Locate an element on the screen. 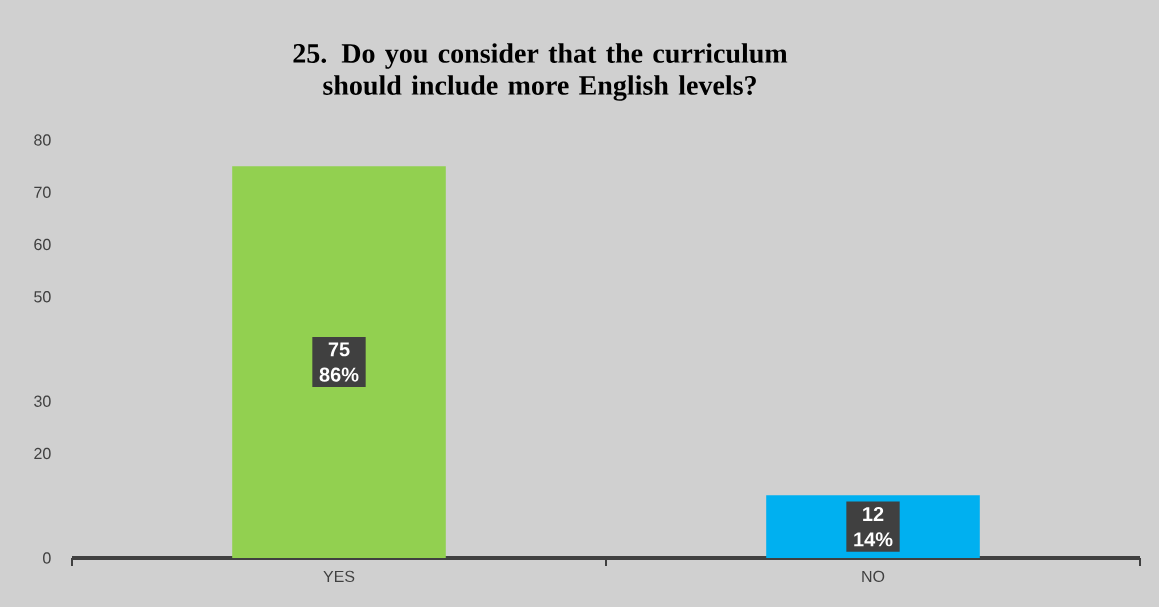  y-tick-label: 60 is located at coordinates (42, 244).